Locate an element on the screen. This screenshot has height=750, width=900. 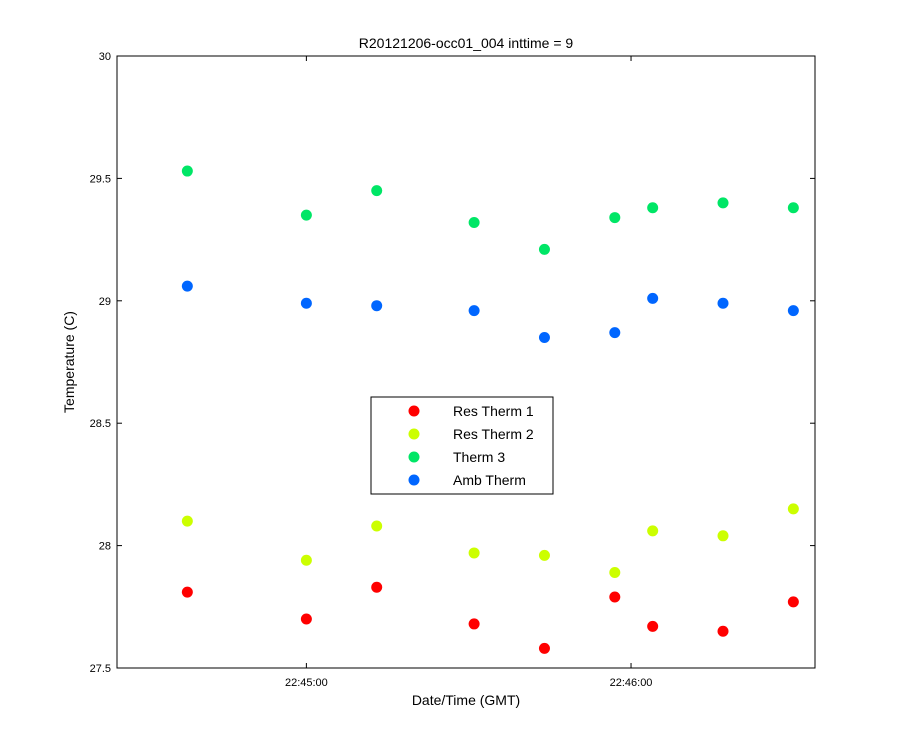
y-tick-label: 30 is located at coordinates (105, 57).